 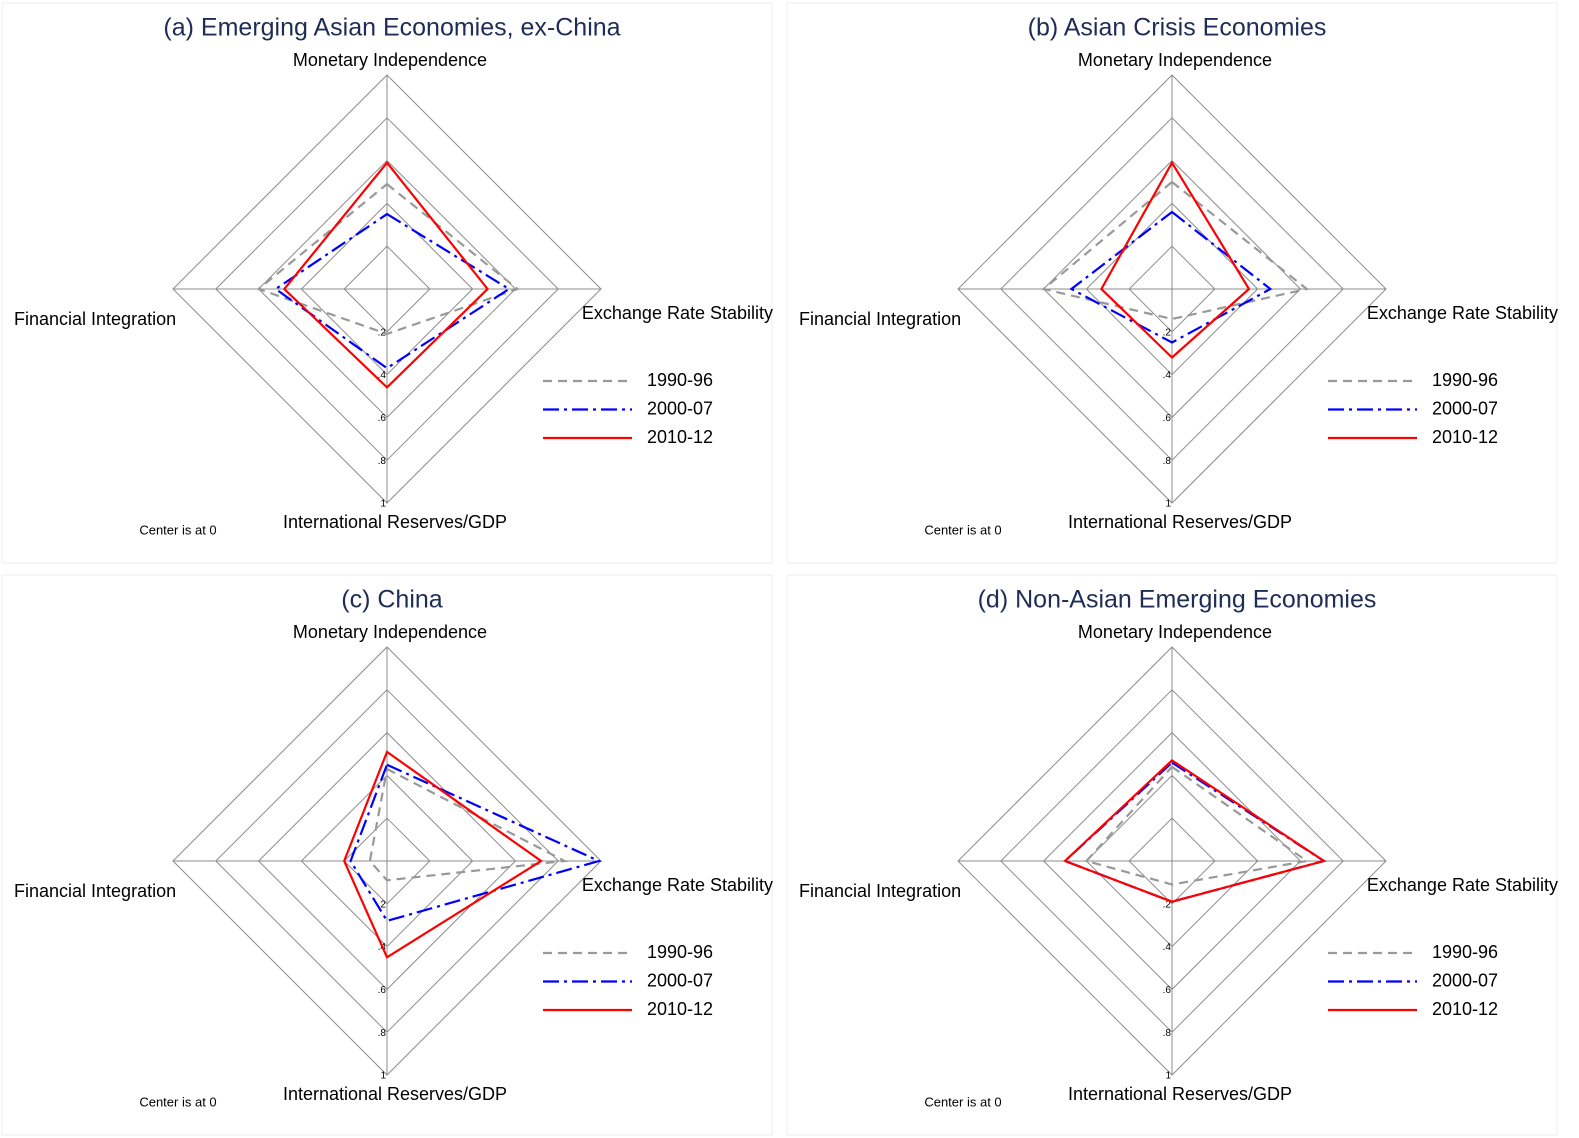 I want to click on chart-title: (c) China, so click(x=392, y=600).